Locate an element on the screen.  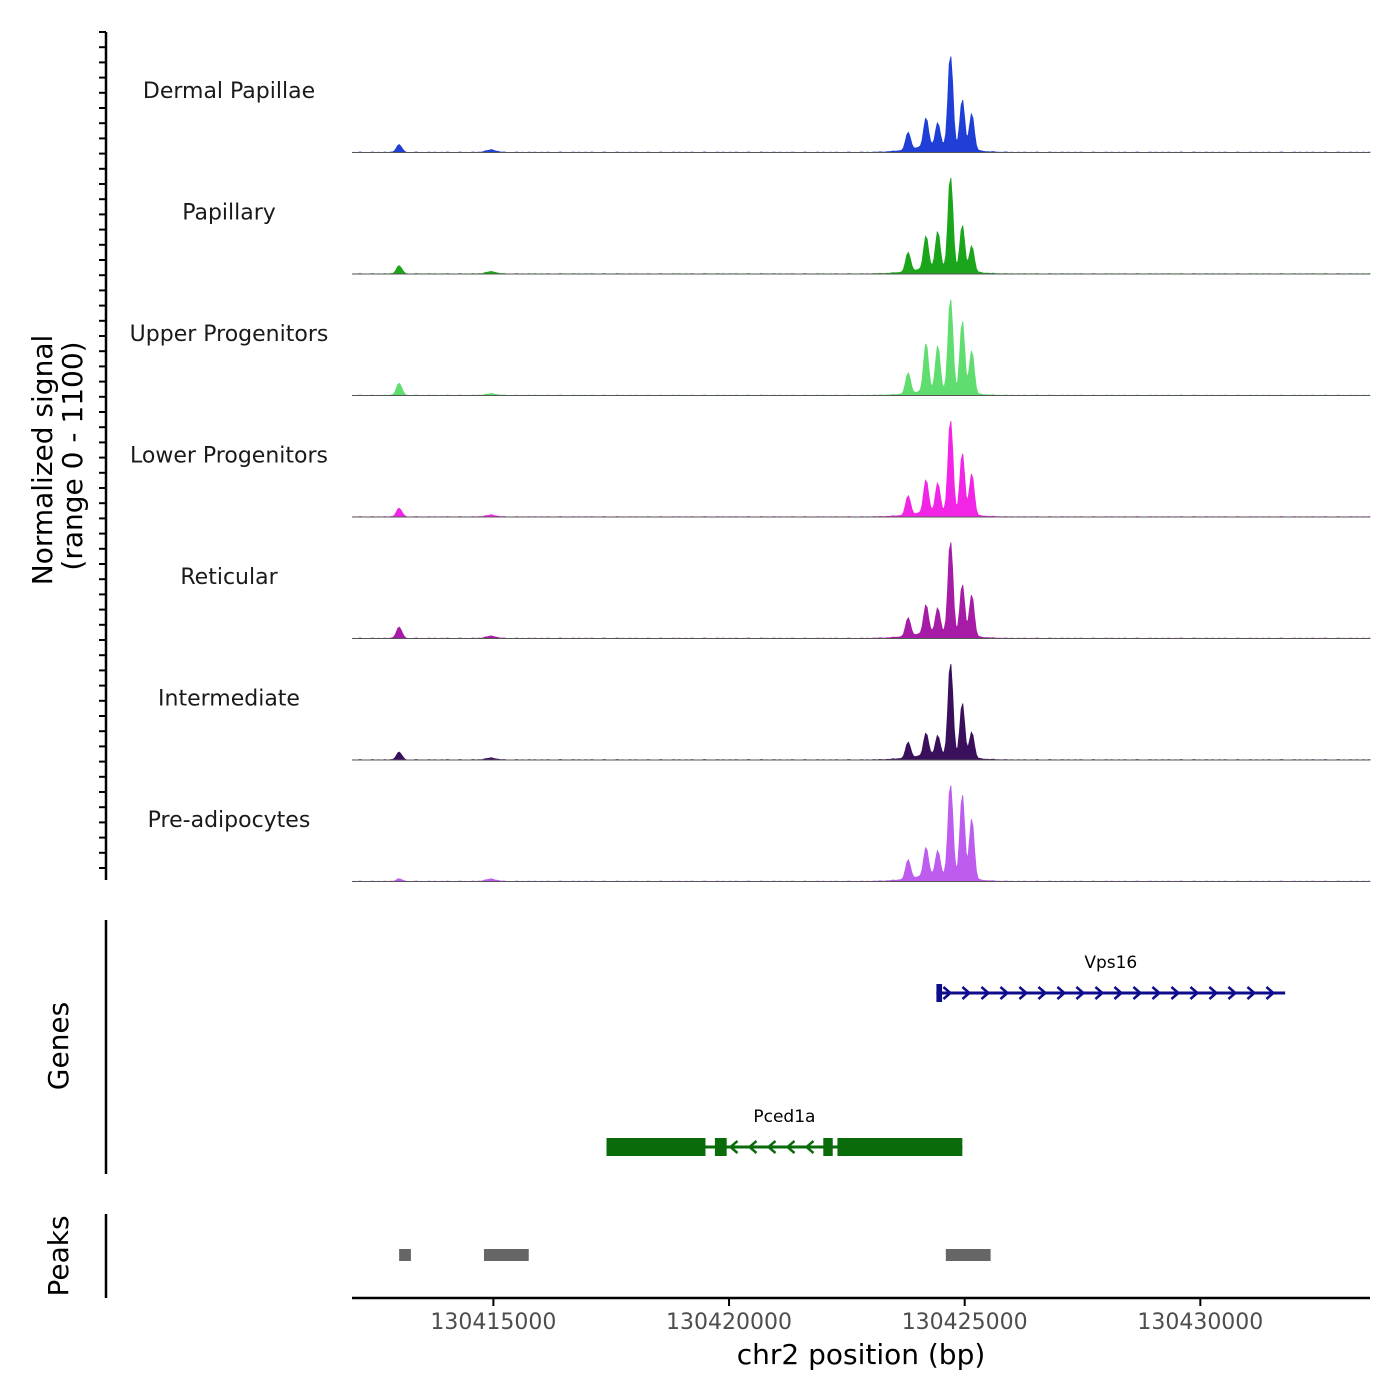
x-tick-label: 130420000 is located at coordinates (729, 1322).